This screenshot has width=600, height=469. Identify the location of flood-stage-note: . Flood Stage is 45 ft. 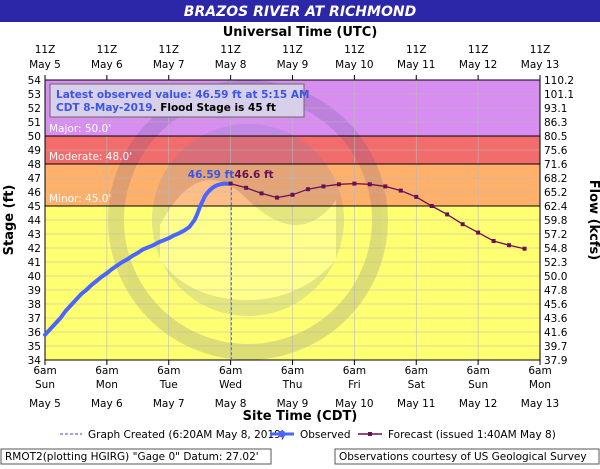
(214, 108).